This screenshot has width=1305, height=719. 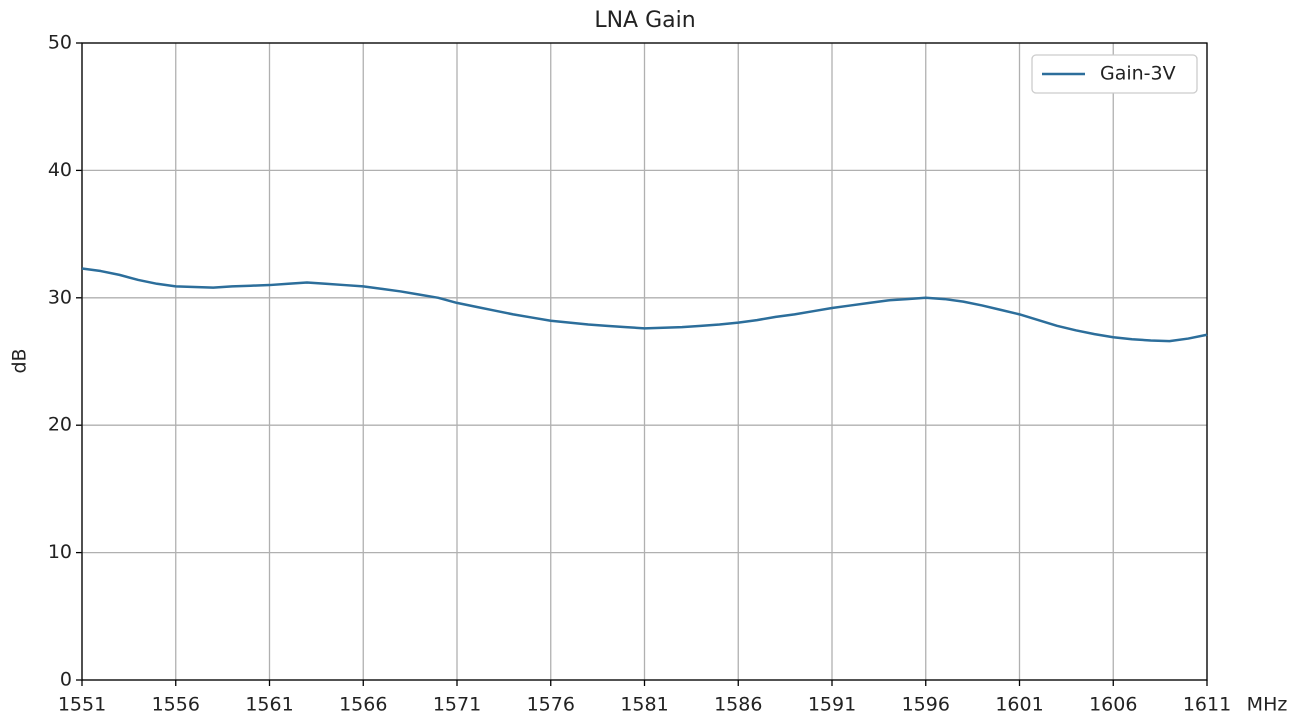 I want to click on x-tick-label: 1581, so click(x=644, y=705).